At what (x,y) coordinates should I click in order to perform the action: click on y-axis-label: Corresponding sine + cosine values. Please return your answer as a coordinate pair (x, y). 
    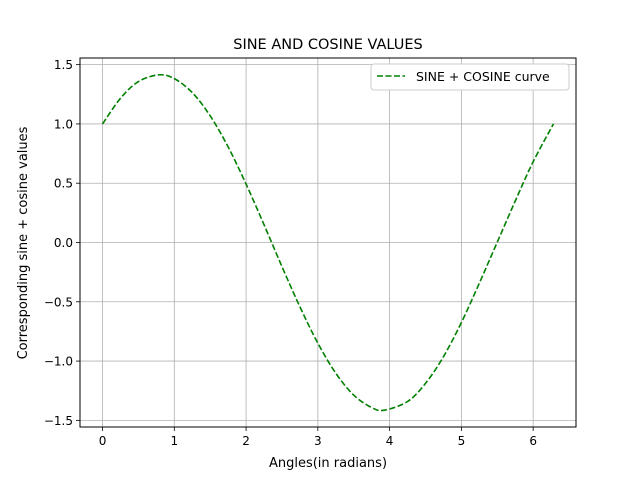
    Looking at the image, I should click on (23, 242).